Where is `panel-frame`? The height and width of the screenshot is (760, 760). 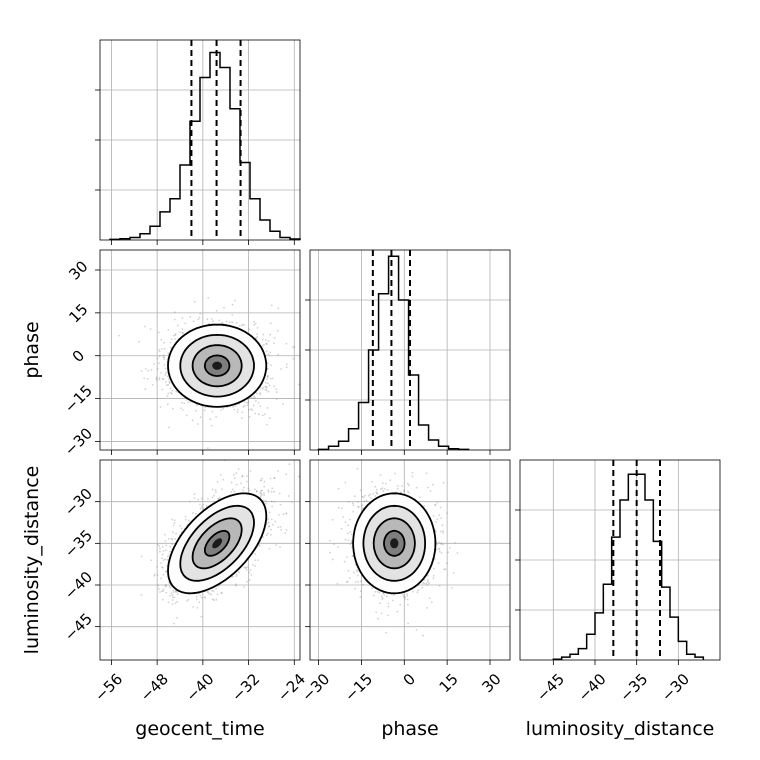
panel-frame is located at coordinates (200, 140).